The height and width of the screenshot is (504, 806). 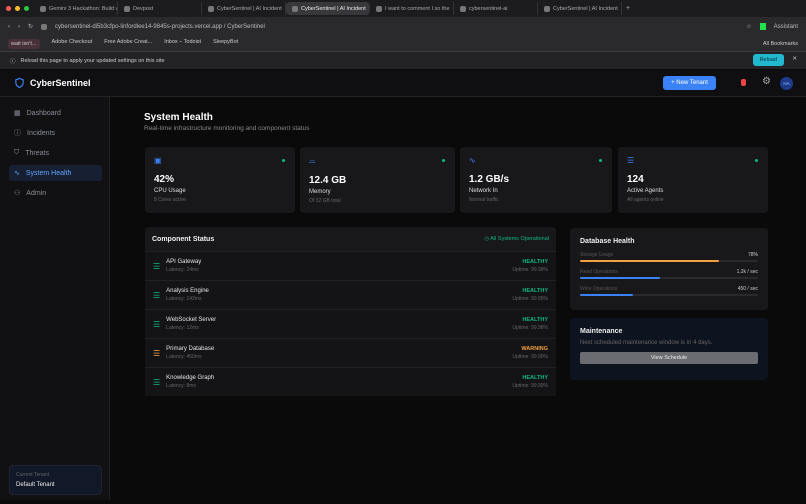 I want to click on component-latency: Latency: 142ms, so click(x=184, y=299).